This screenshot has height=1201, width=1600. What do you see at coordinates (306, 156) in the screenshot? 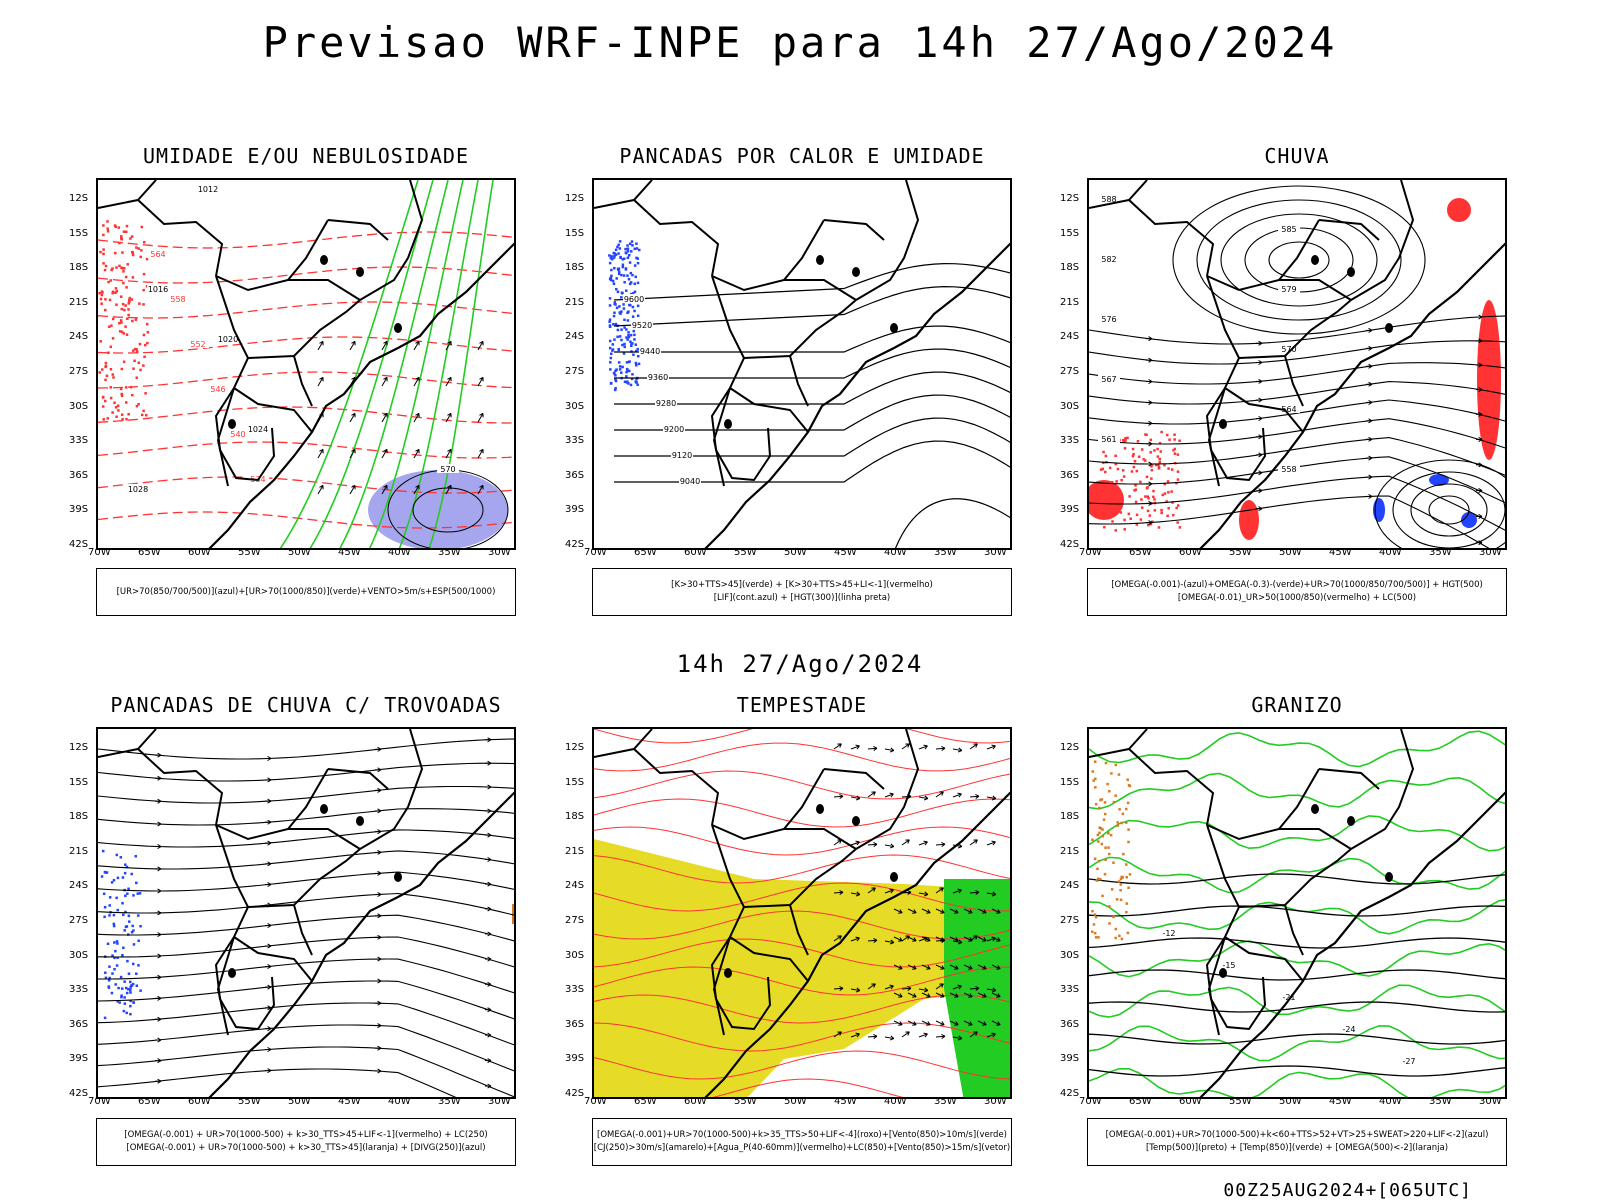
I see `panel-title: UMIDADE E/OU NEBULOSIDADE` at bounding box center [306, 156].